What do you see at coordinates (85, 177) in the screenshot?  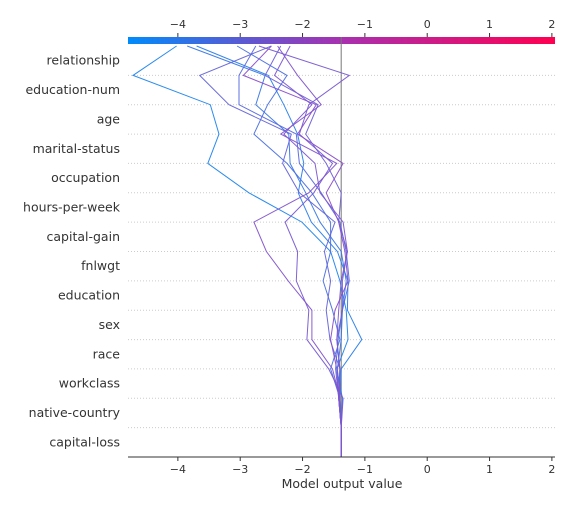 I see `feature-label: occupation` at bounding box center [85, 177].